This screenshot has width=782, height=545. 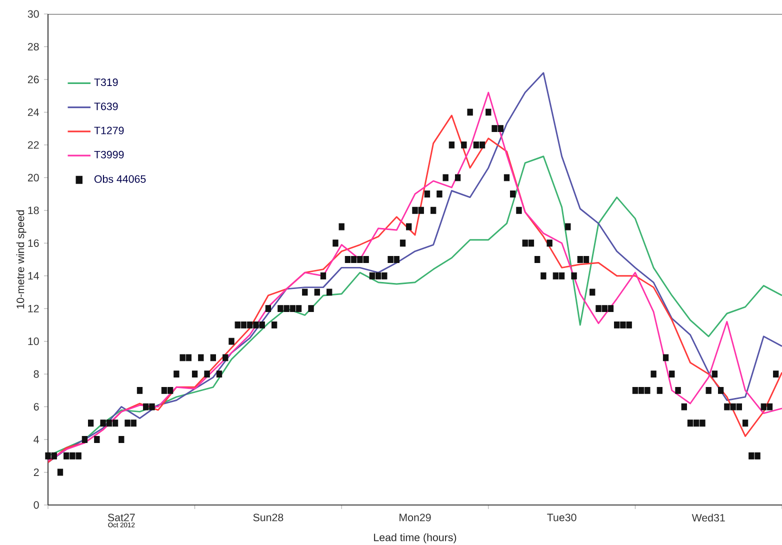 What do you see at coordinates (33, 308) in the screenshot?
I see `y-tick-label: 12` at bounding box center [33, 308].